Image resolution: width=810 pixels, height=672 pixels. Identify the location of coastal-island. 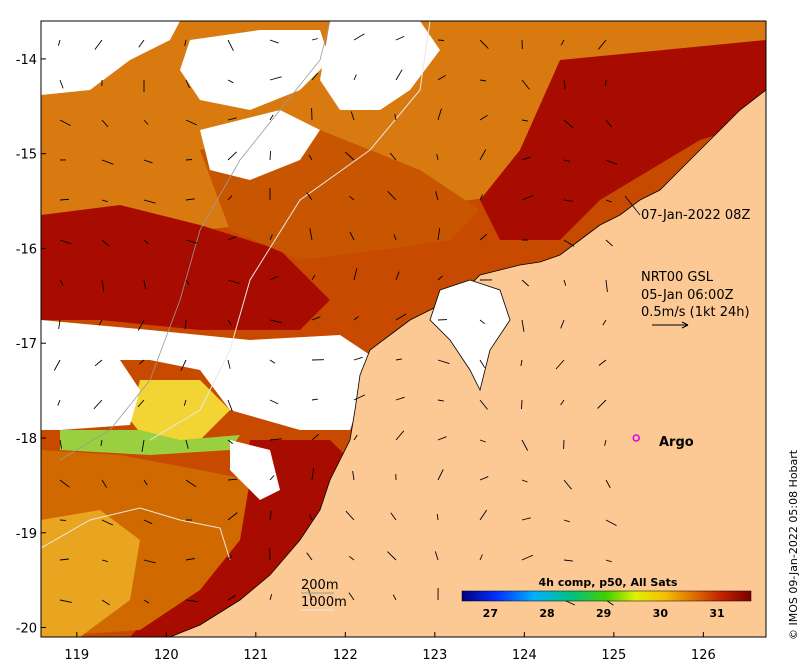
(470, 335).